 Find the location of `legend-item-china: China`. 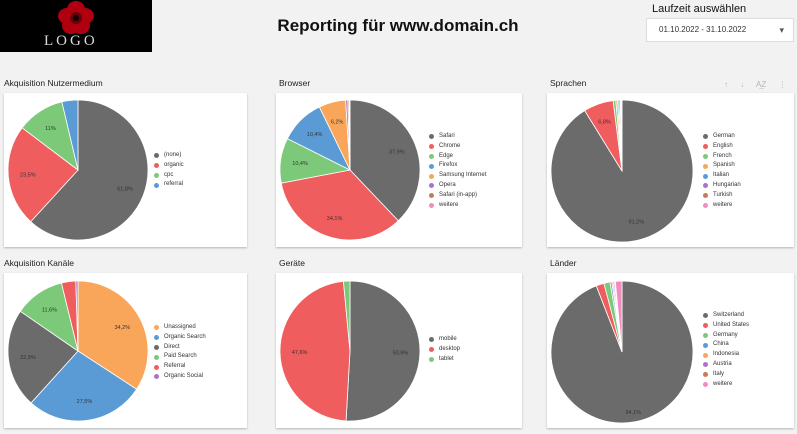

legend-item-china: China is located at coordinates (726, 345).